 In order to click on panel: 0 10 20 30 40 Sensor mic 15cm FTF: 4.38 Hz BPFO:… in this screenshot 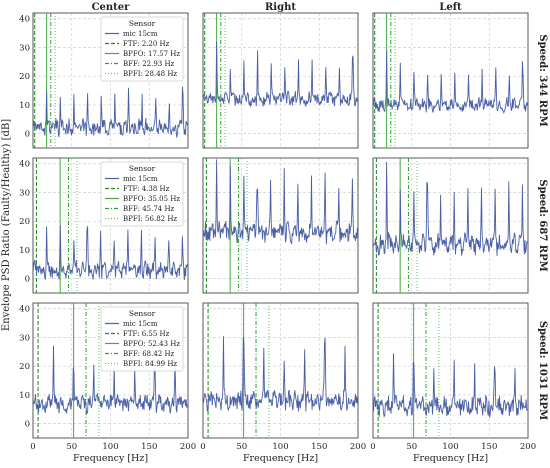, I will do `click(104, 225)`.